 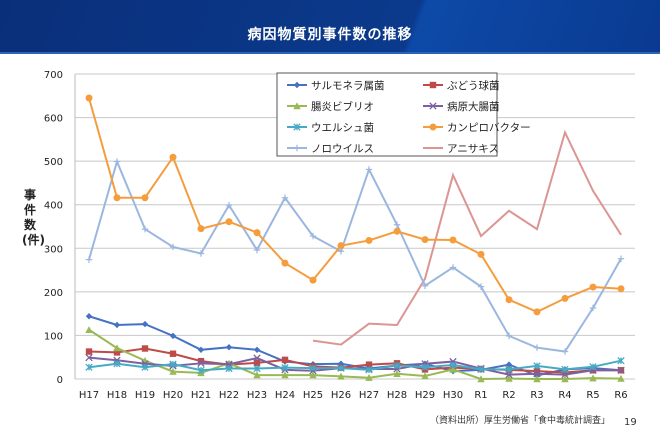 What do you see at coordinates (53, 336) in the screenshot?
I see `y-tick-label: 100` at bounding box center [53, 336].